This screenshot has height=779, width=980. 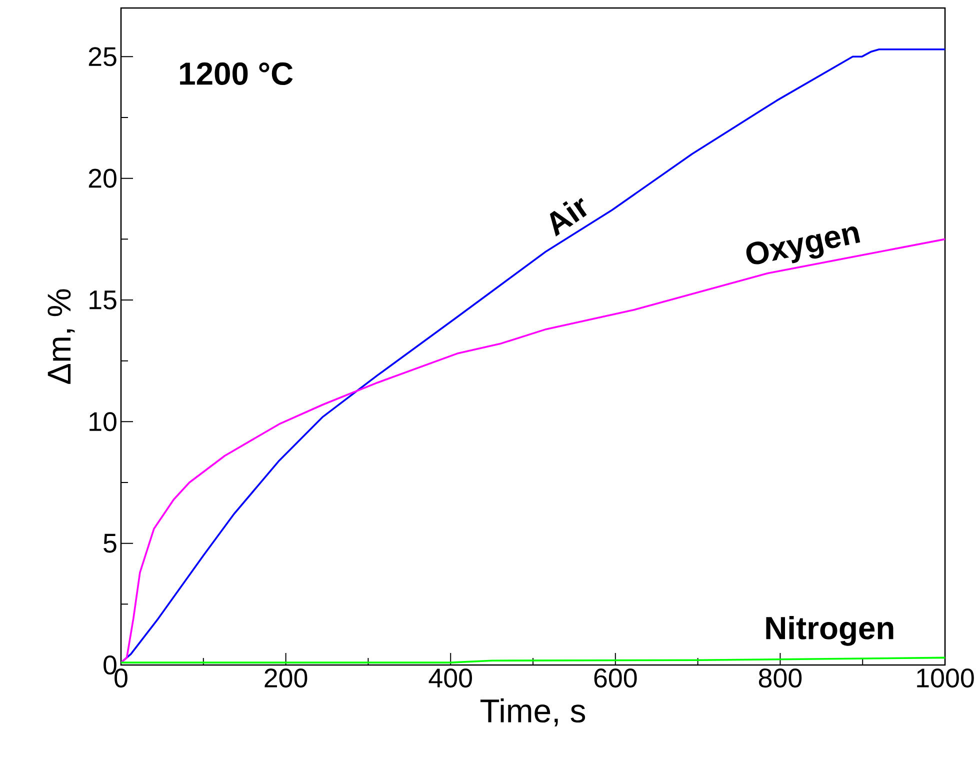 I want to click on y-tick-label: 20, so click(x=102, y=178).